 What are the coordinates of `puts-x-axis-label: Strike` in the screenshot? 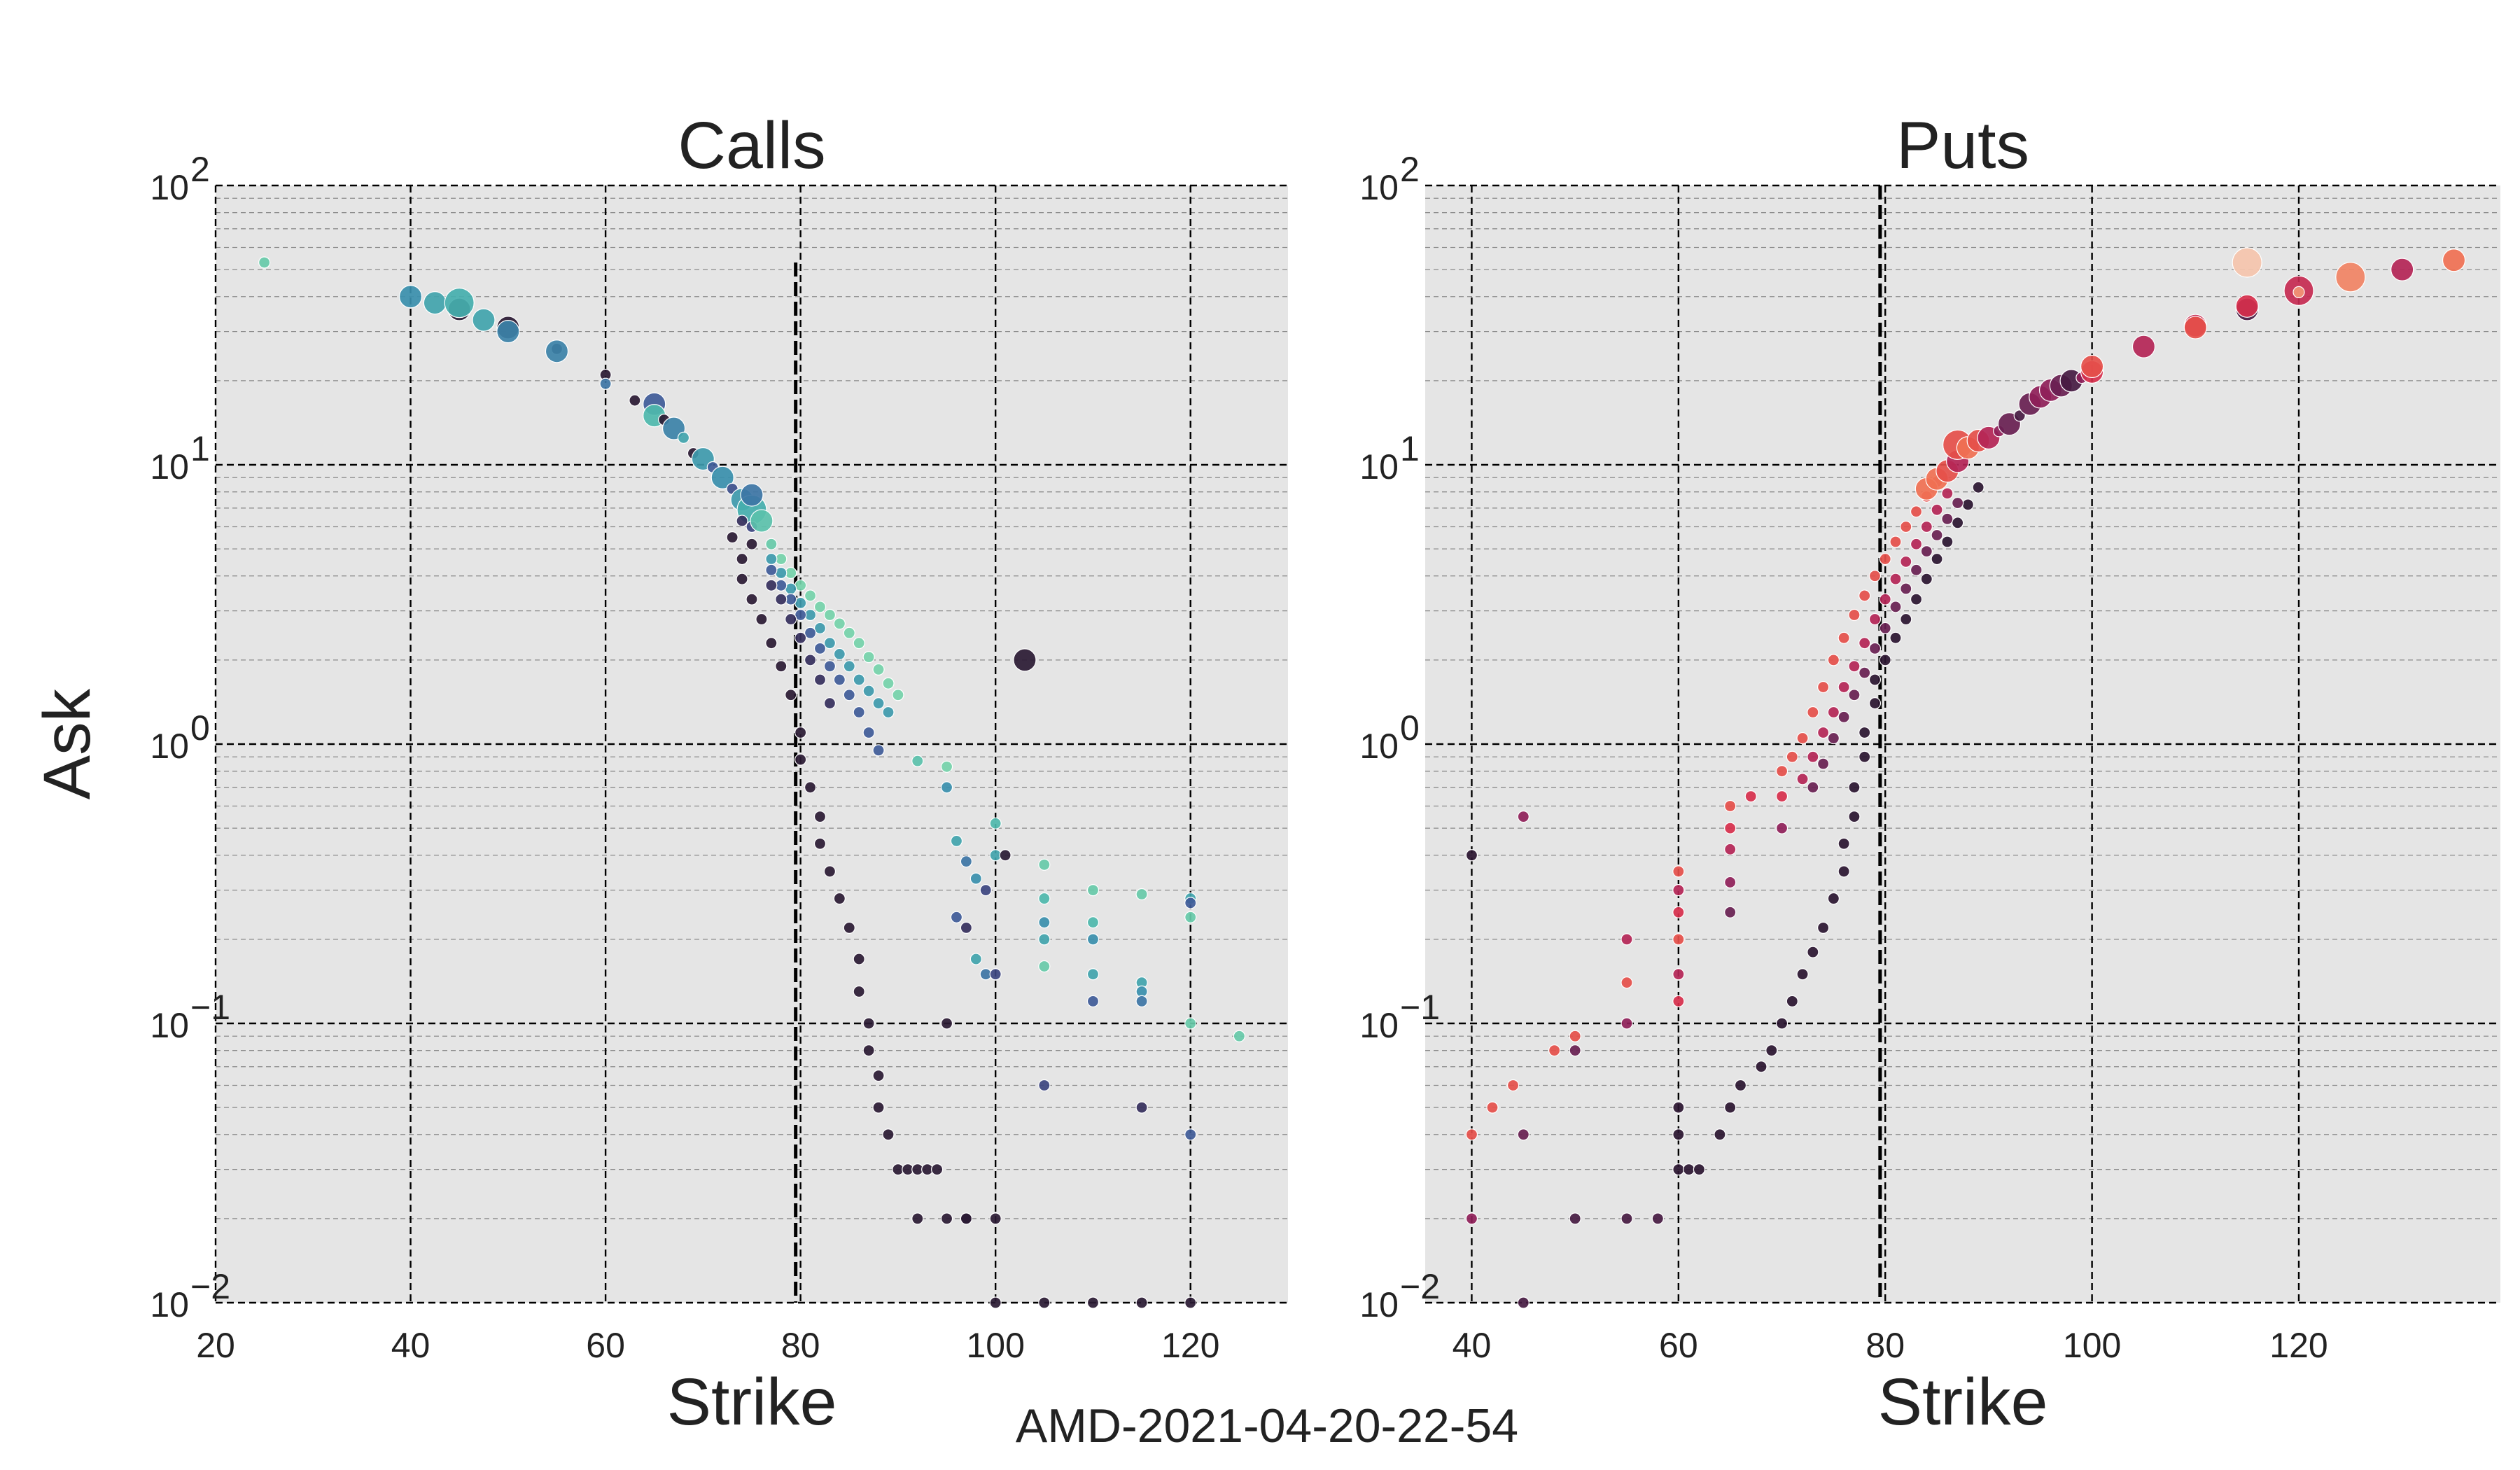 It's located at (1963, 1402).